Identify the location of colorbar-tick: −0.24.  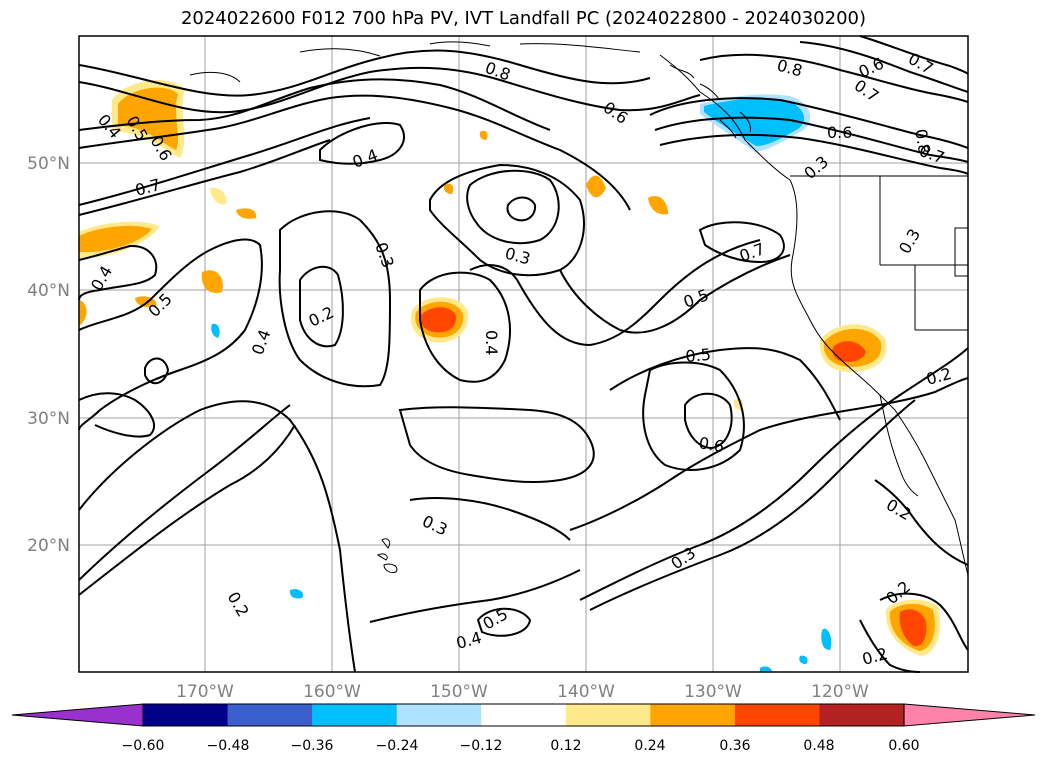
(397, 746).